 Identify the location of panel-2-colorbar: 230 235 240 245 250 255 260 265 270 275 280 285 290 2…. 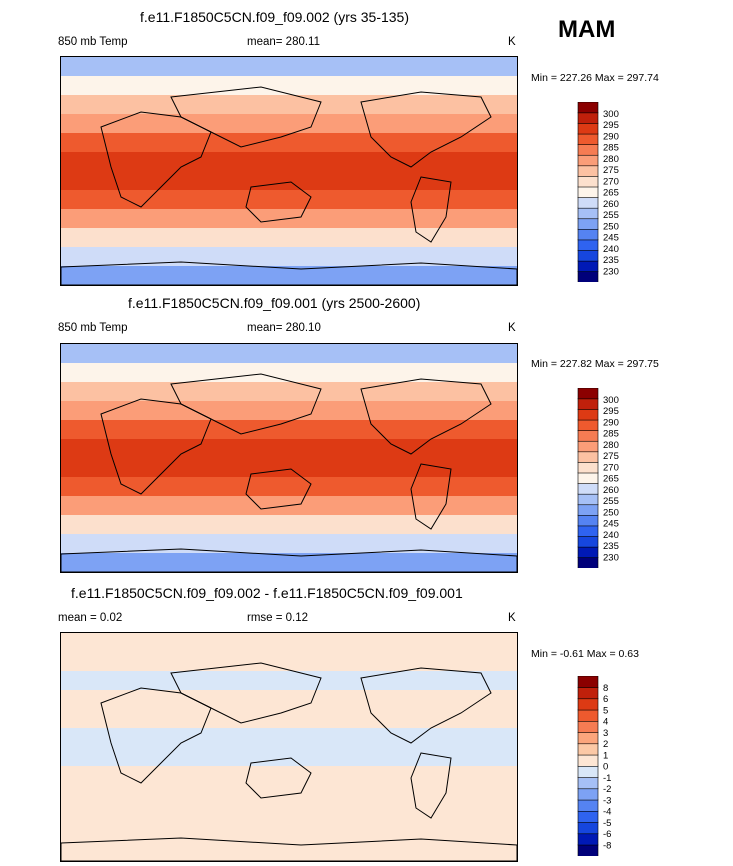
(607, 478).